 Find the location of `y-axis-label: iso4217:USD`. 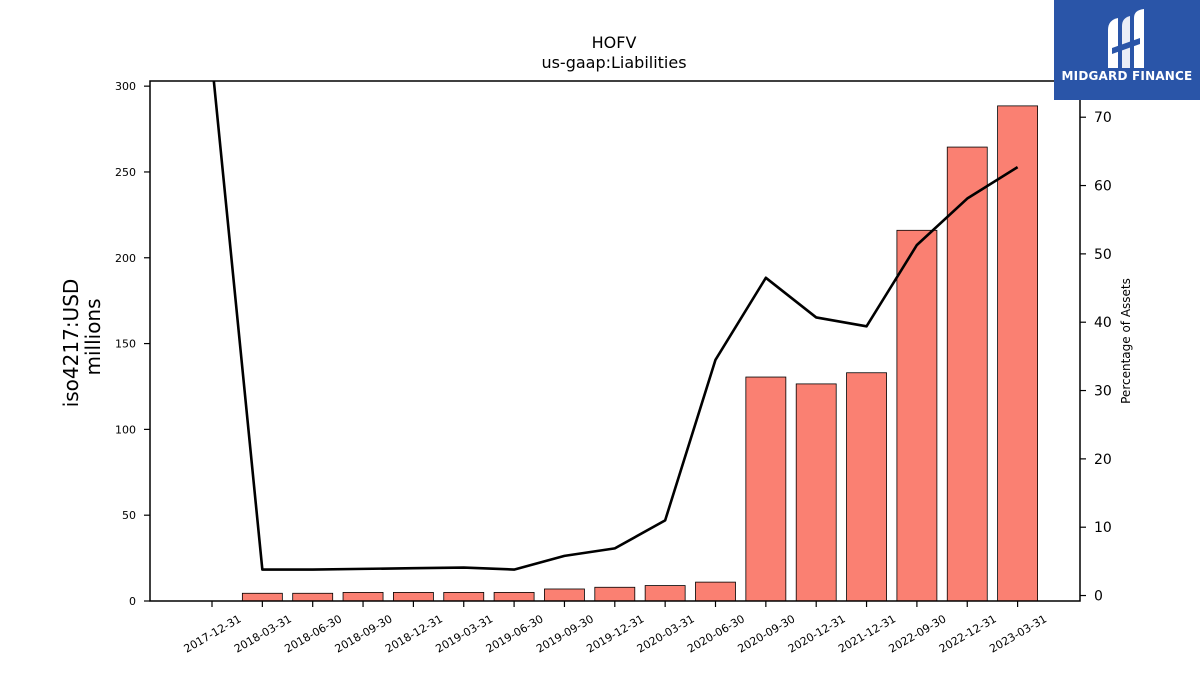

y-axis-label: iso4217:USD is located at coordinates (71, 343).